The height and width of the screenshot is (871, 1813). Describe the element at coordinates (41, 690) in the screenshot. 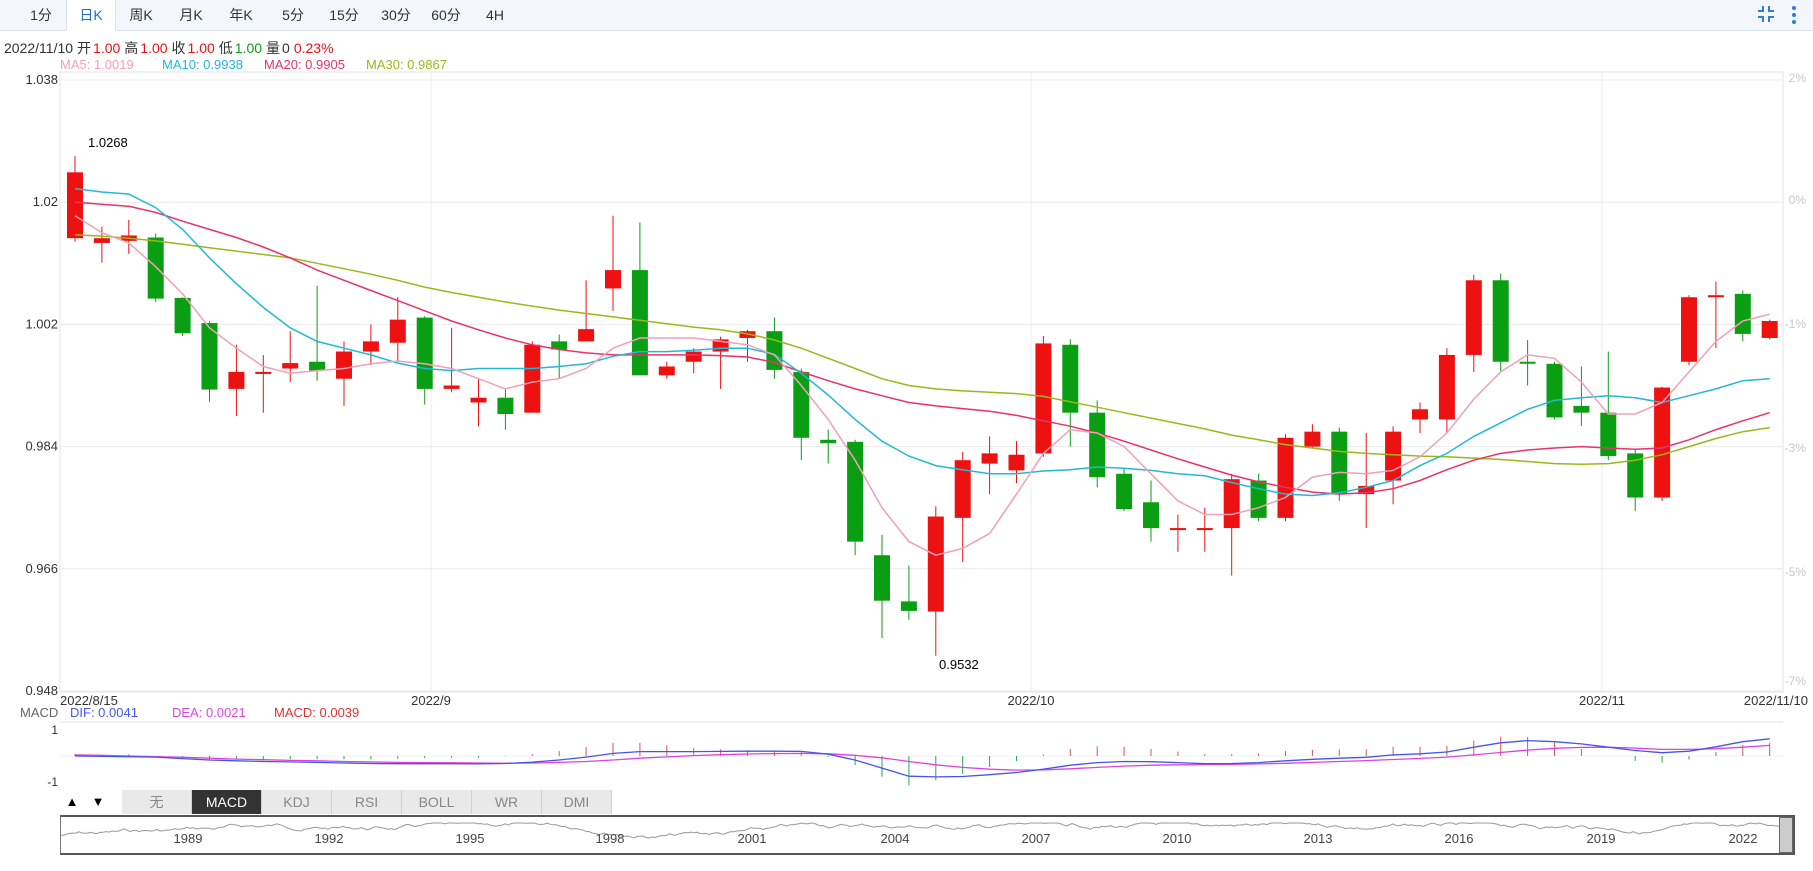

I see `y-axis-label: 0.948` at that location.